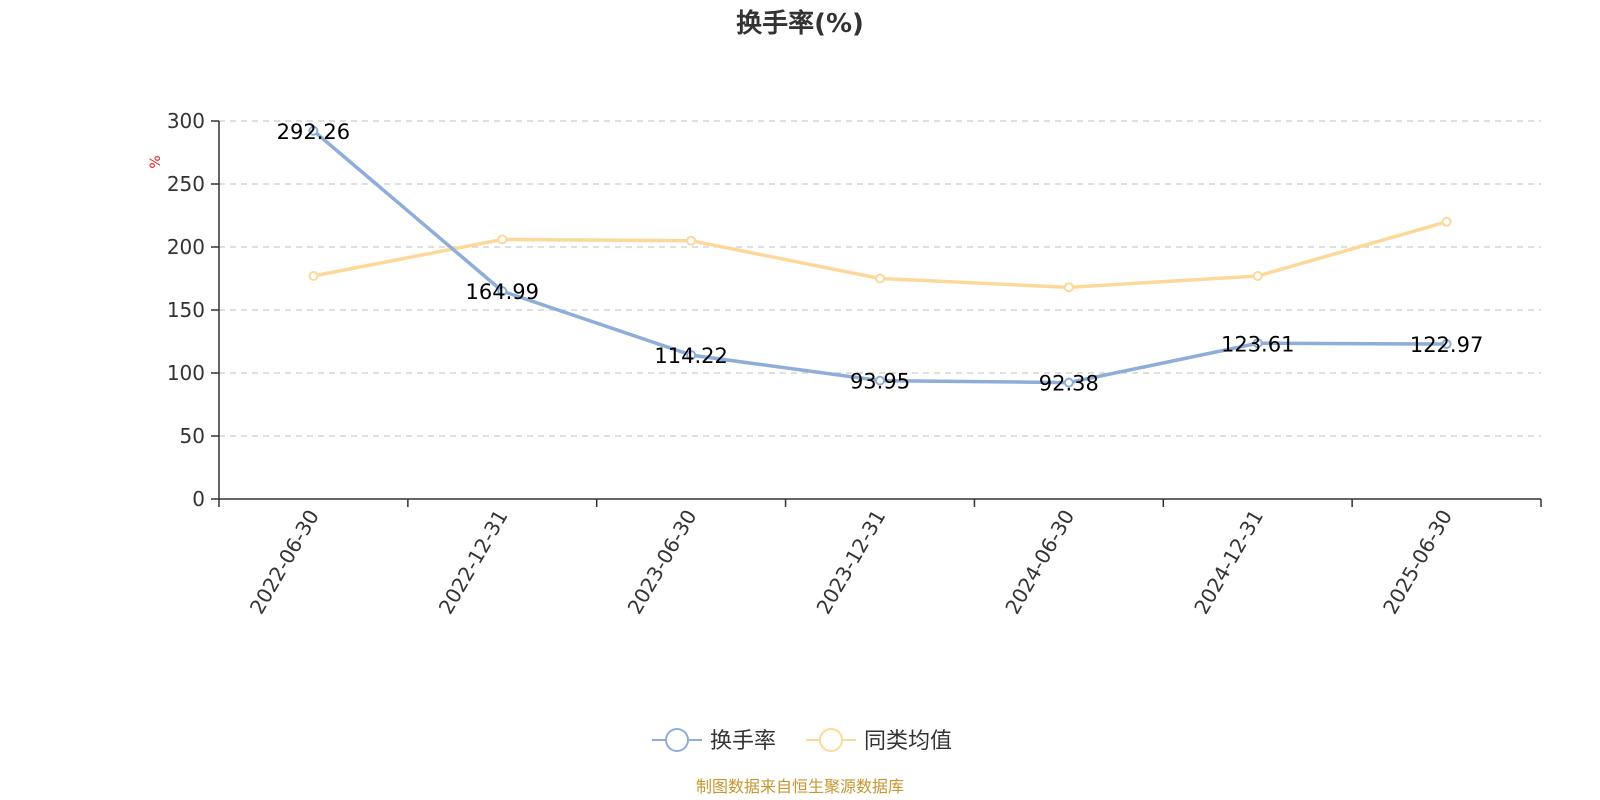 Image resolution: width=1600 pixels, height=800 pixels. Describe the element at coordinates (850, 562) in the screenshot. I see `x-tick-label: 2023-12-31` at that location.